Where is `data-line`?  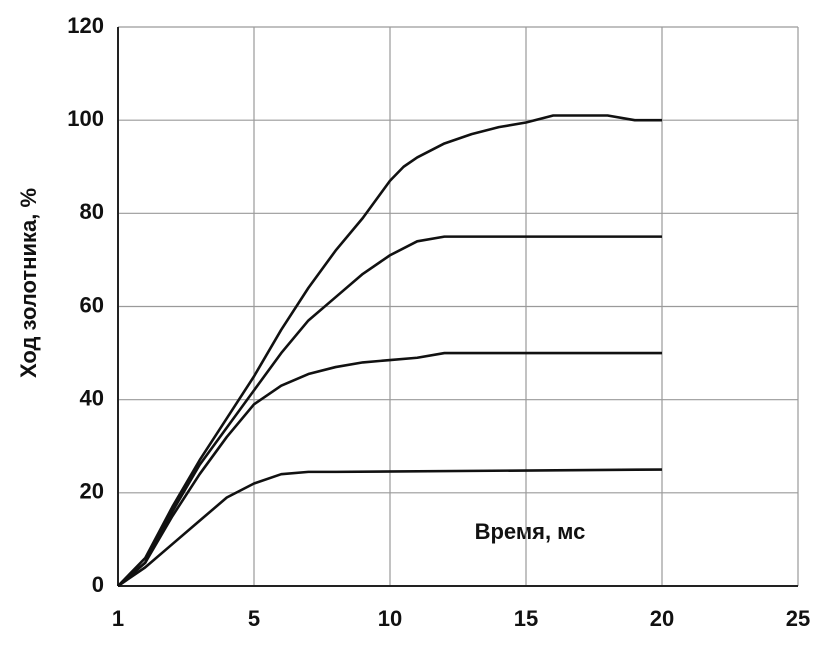
data-line is located at coordinates (390, 528).